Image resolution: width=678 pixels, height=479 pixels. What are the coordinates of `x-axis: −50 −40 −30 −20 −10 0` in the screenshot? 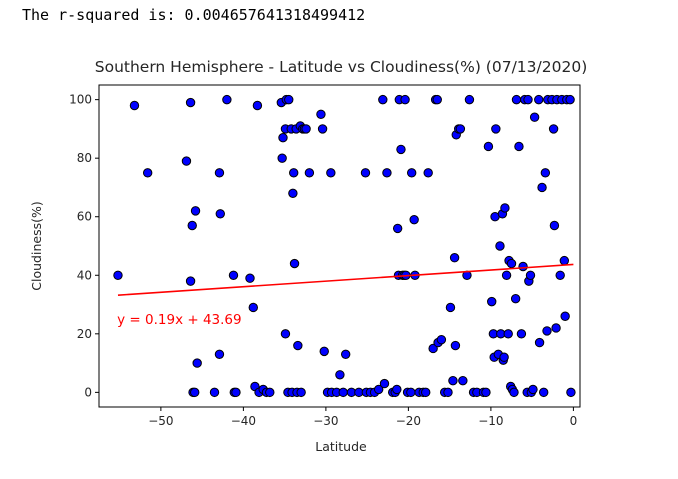 It's located at (362, 417).